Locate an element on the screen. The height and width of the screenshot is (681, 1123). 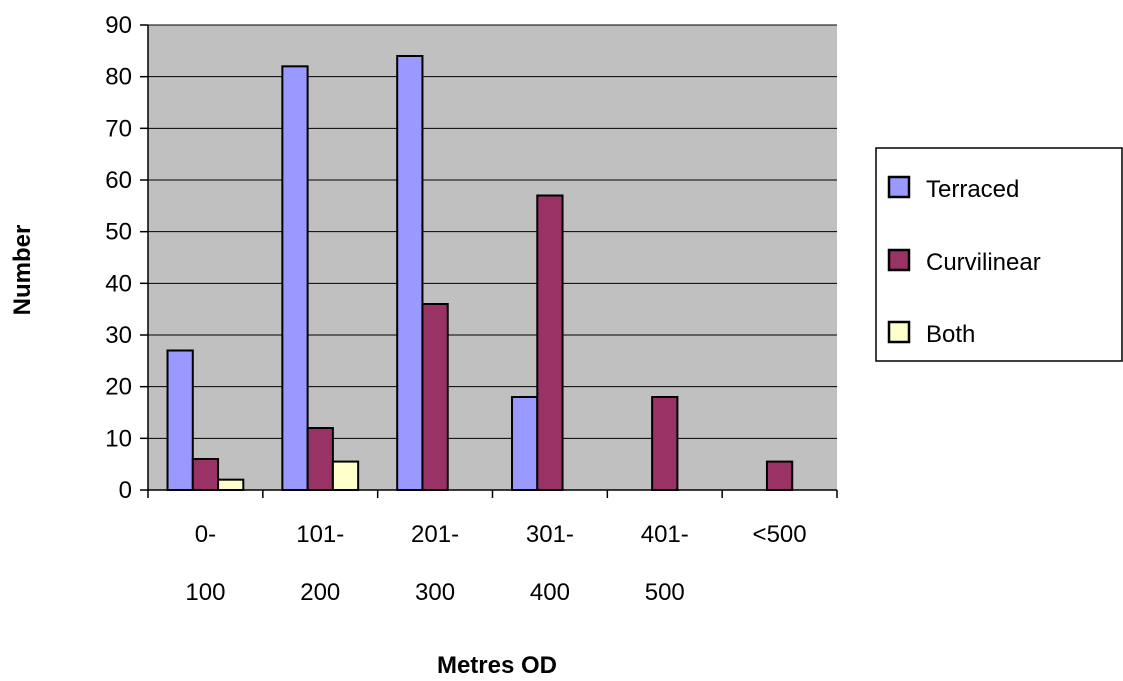
x-tick-label: 300 is located at coordinates (435, 592).